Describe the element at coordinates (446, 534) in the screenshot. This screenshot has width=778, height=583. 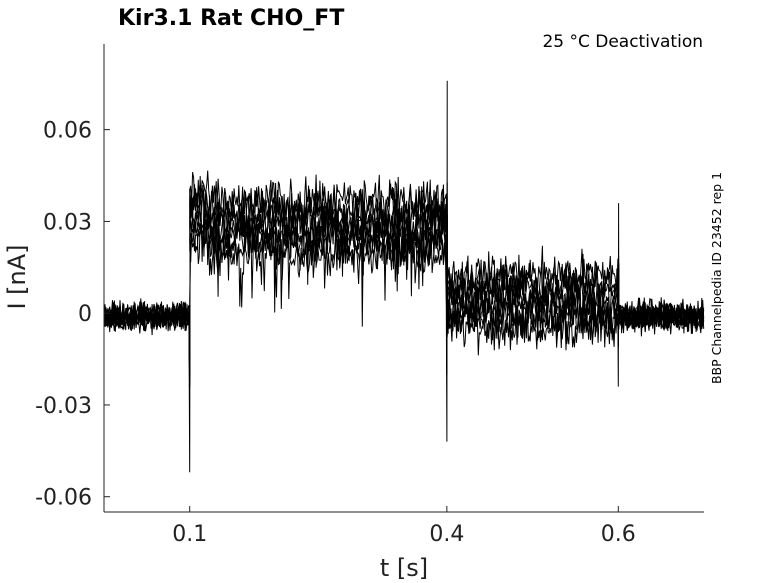
I see `x-tick-label: 0.4` at that location.